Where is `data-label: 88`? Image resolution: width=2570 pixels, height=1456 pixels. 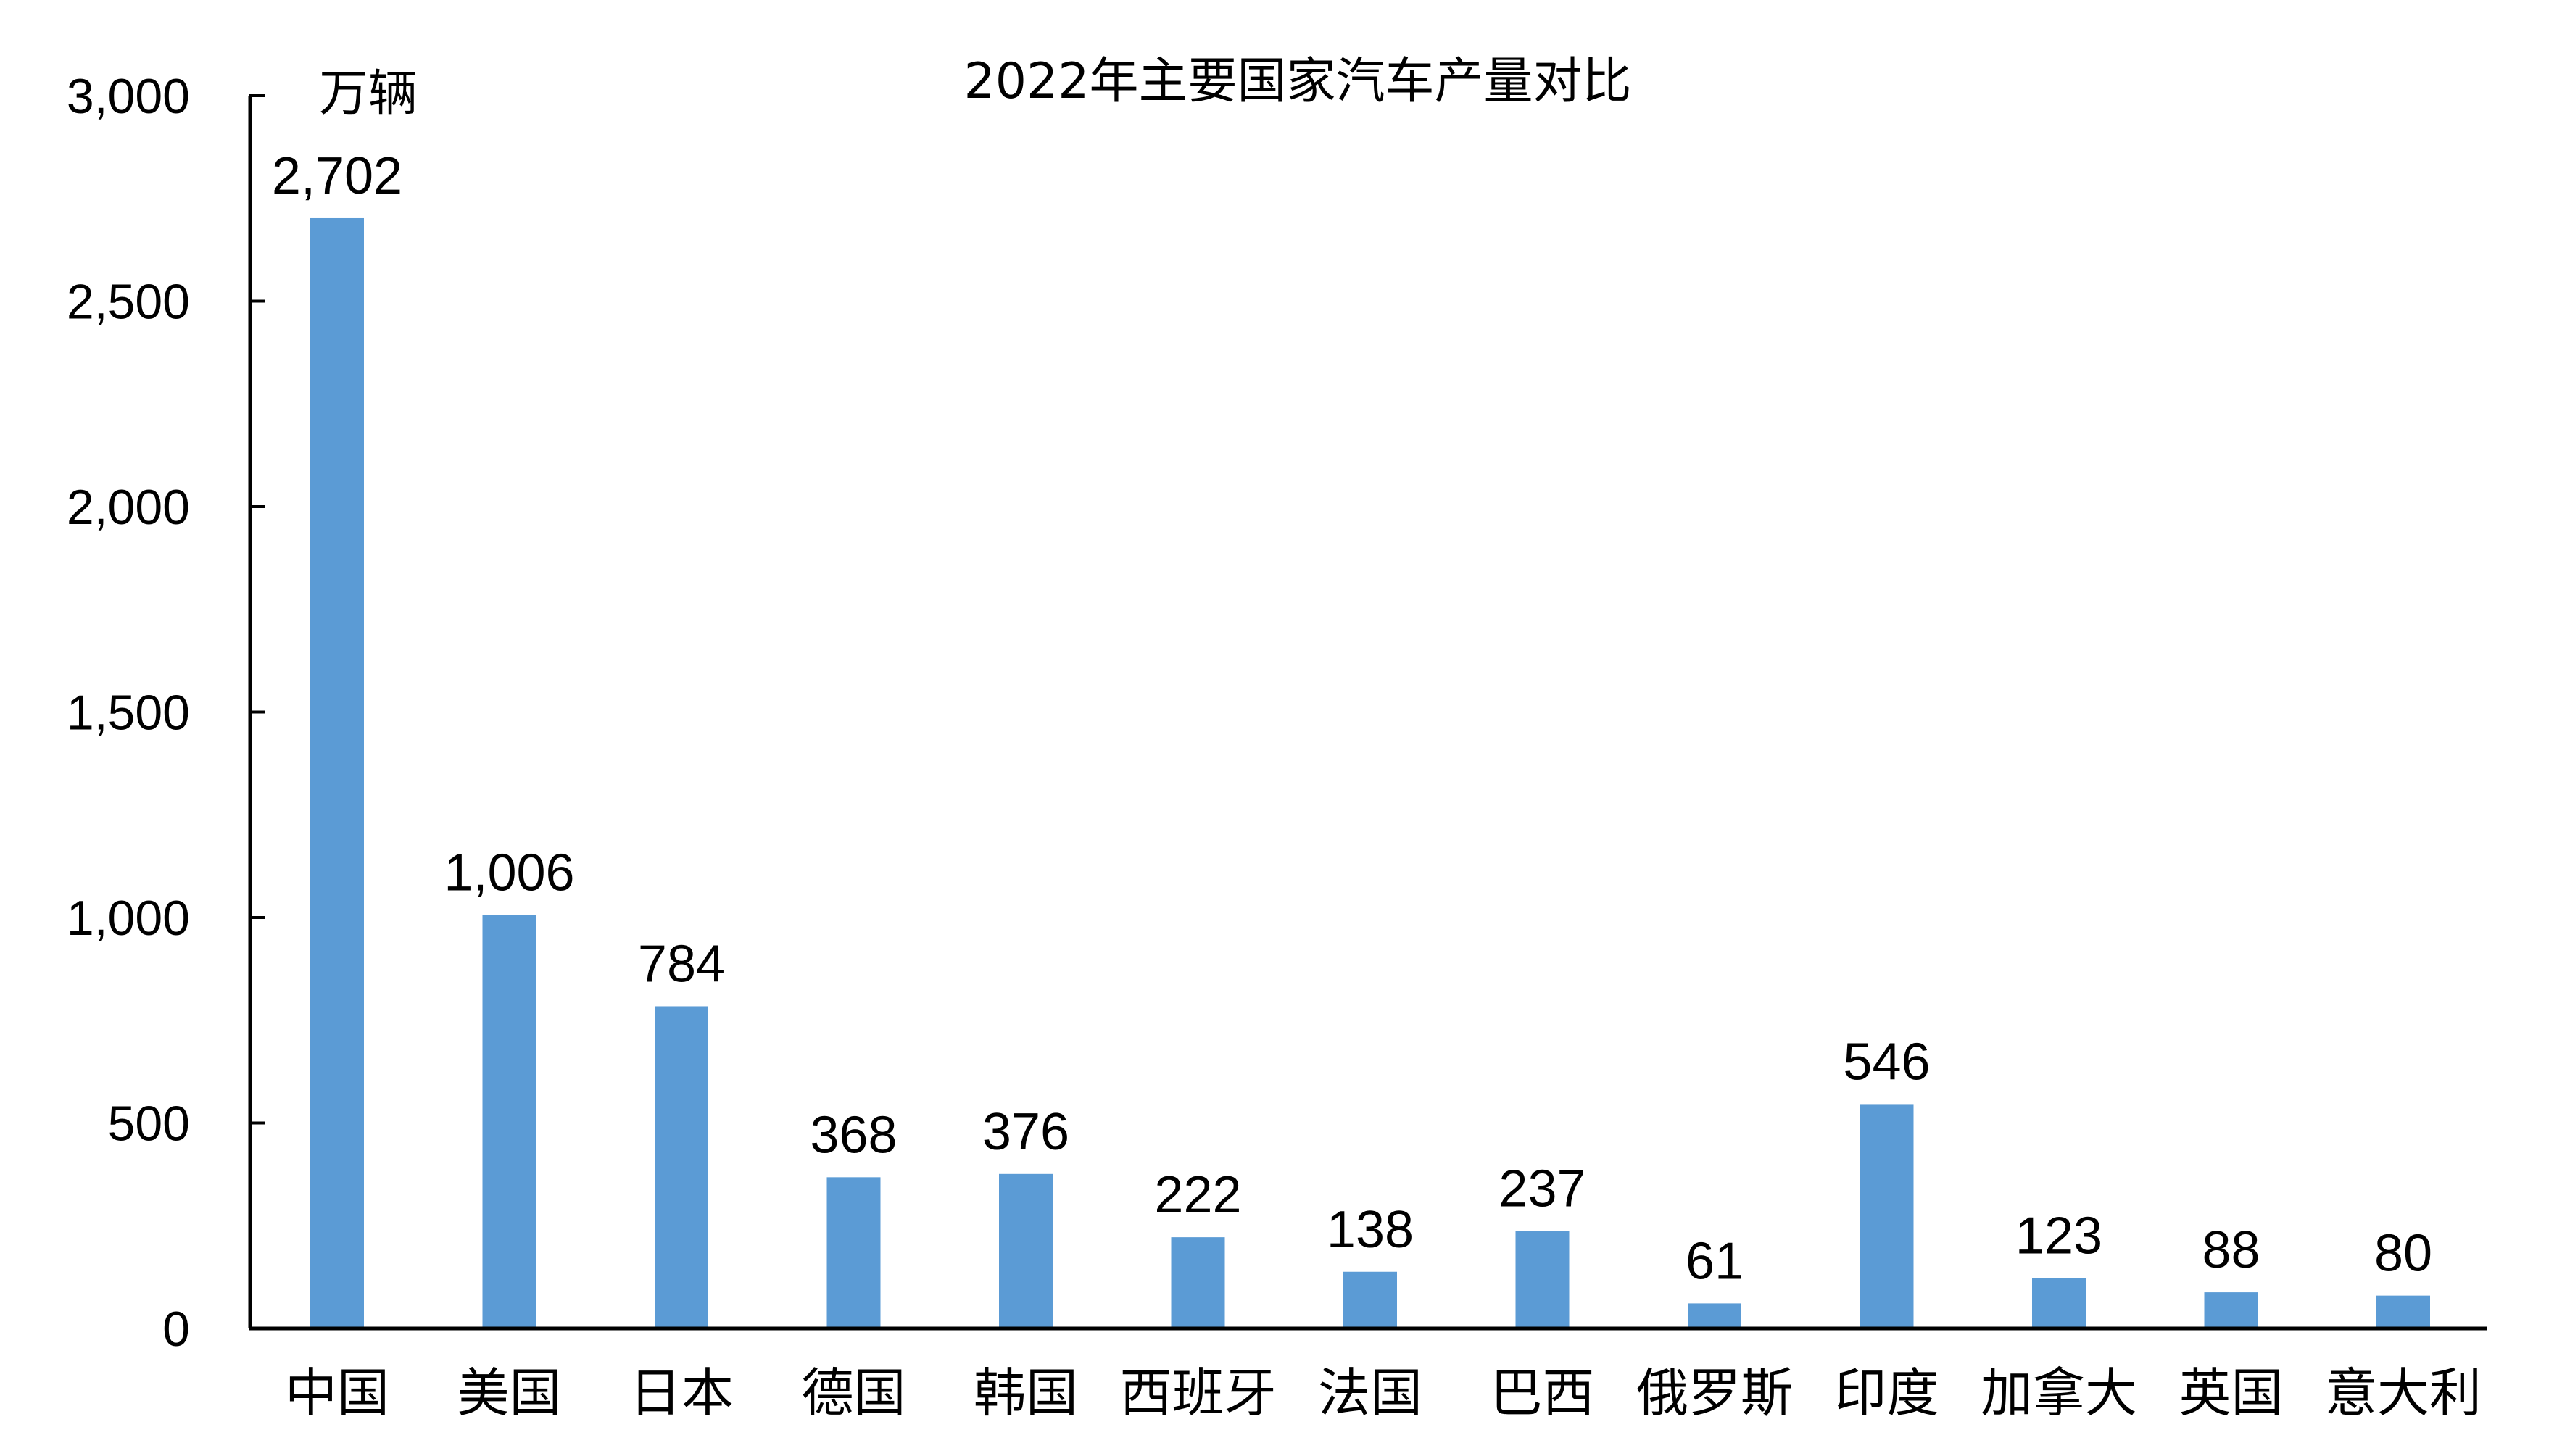 data-label: 88 is located at coordinates (2231, 1250).